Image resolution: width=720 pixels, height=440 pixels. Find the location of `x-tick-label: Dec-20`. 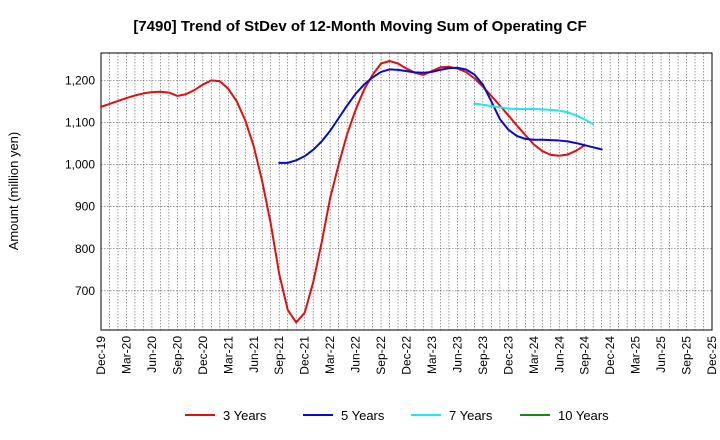

x-tick-label: Dec-20 is located at coordinates (203, 355).